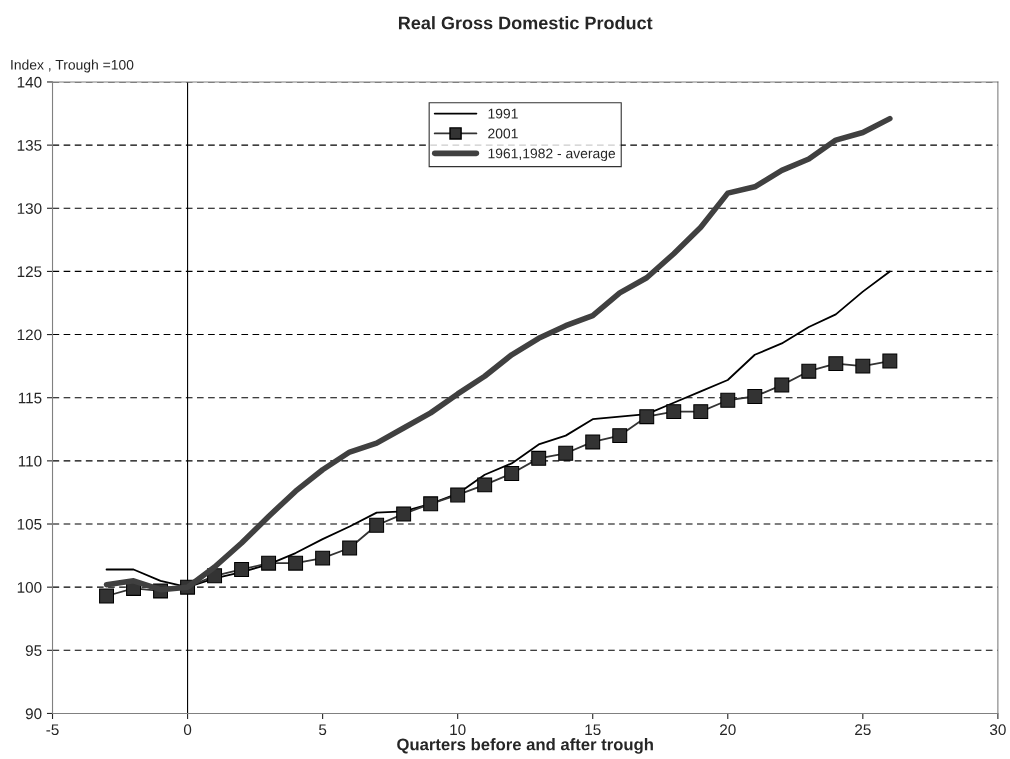  I want to click on x-tick-label: 0, so click(187, 730).